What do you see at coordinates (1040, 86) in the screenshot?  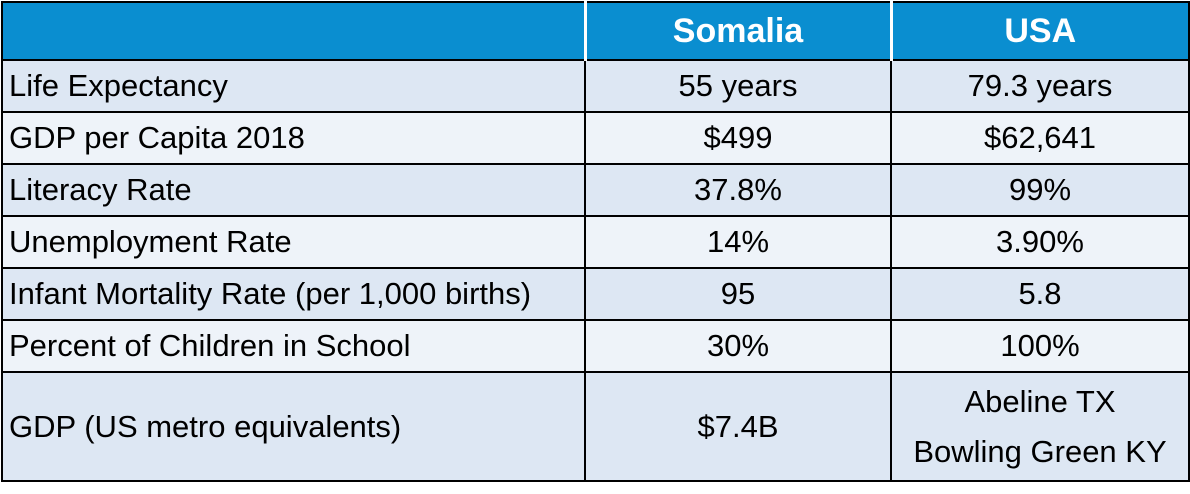 I see `usa-value: 79.3 years` at bounding box center [1040, 86].